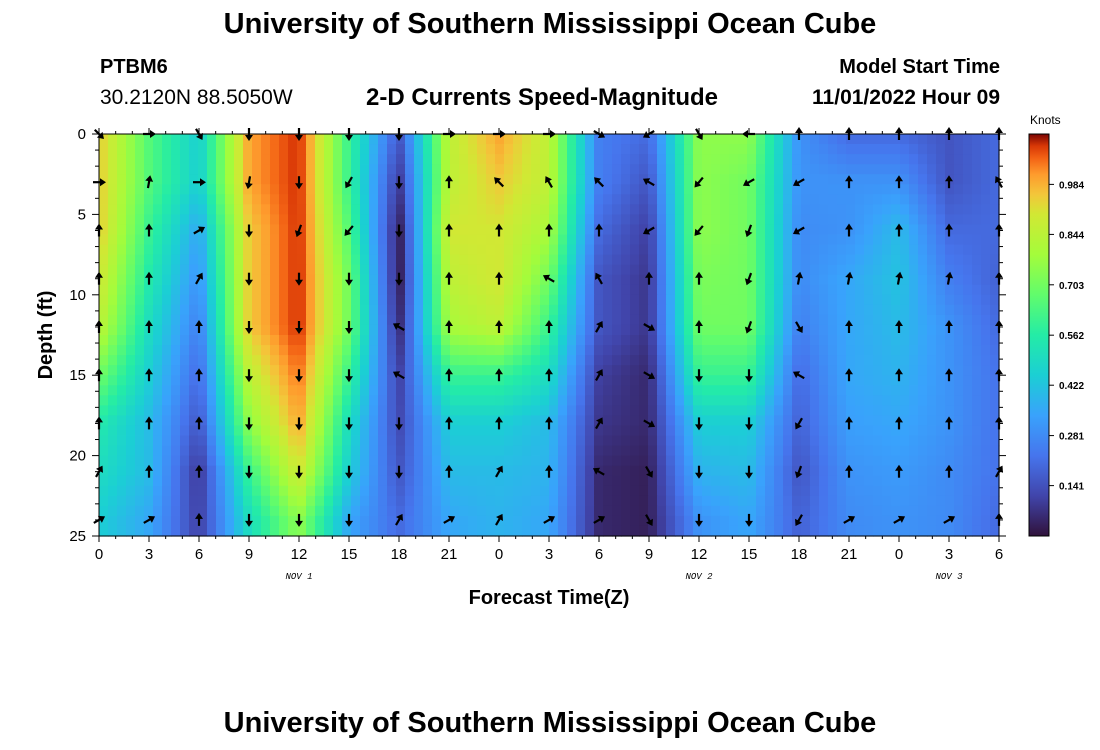  I want to click on station-coordinates: 30.2120N 88.5050W, so click(196, 97).